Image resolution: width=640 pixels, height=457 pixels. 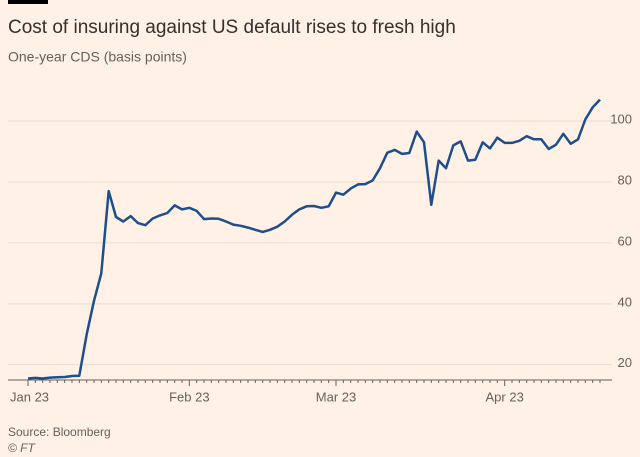 What do you see at coordinates (336, 396) in the screenshot?
I see `x-tick-label: Mar 23` at bounding box center [336, 396].